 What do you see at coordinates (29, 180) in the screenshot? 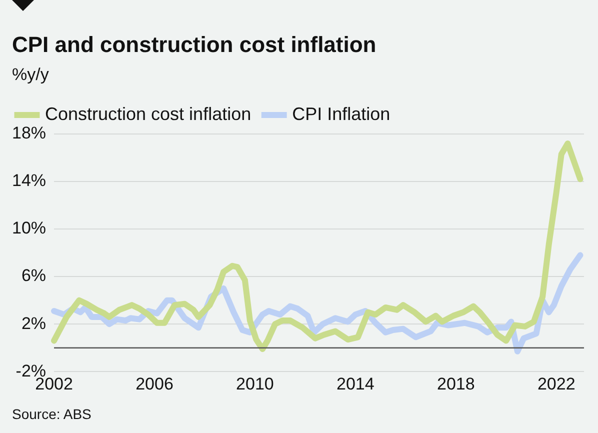
I see `y-tick-label: 14%` at bounding box center [29, 180].